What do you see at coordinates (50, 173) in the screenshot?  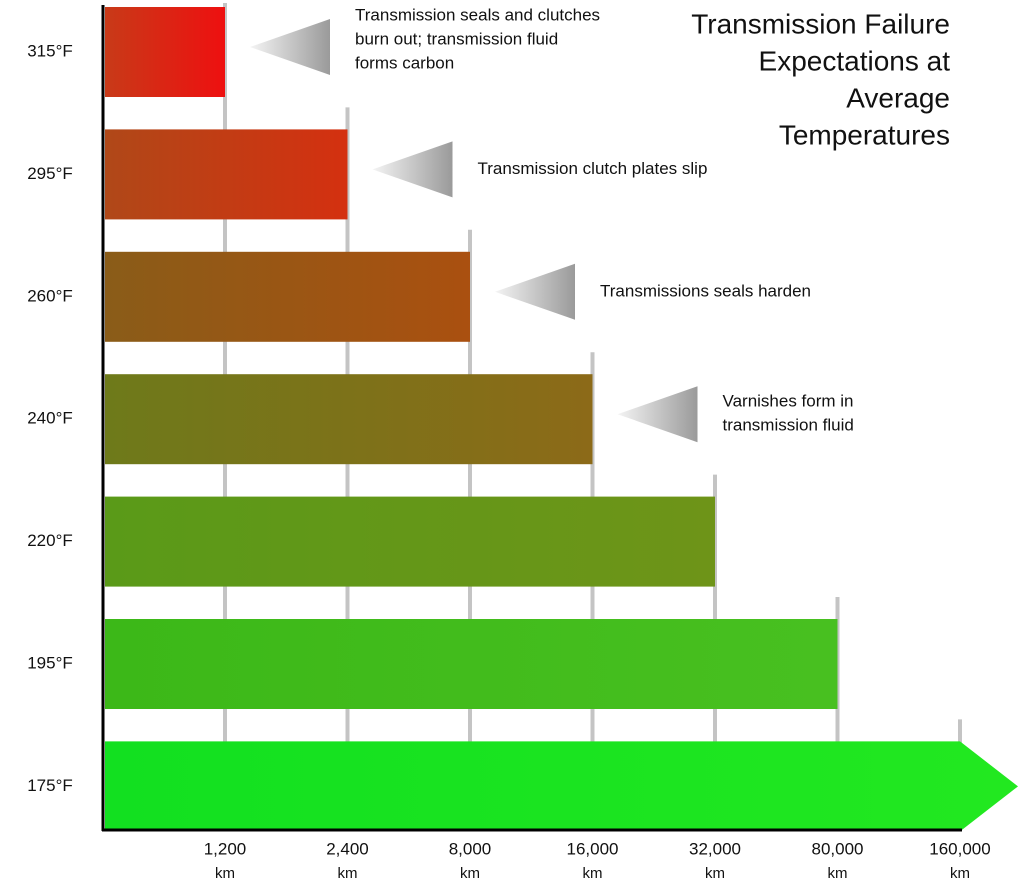 I see `y-tick-label: 295°F` at bounding box center [50, 173].